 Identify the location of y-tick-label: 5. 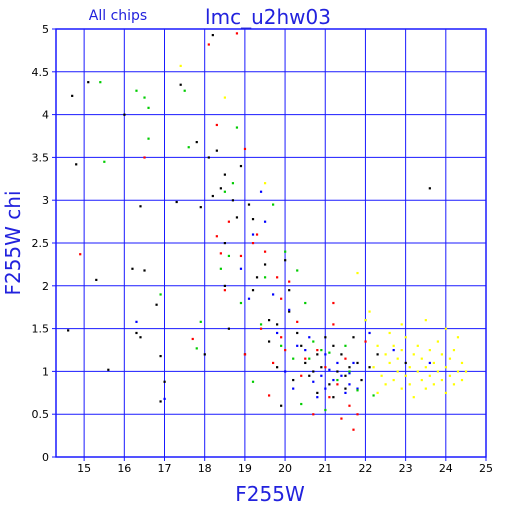
(45, 29).